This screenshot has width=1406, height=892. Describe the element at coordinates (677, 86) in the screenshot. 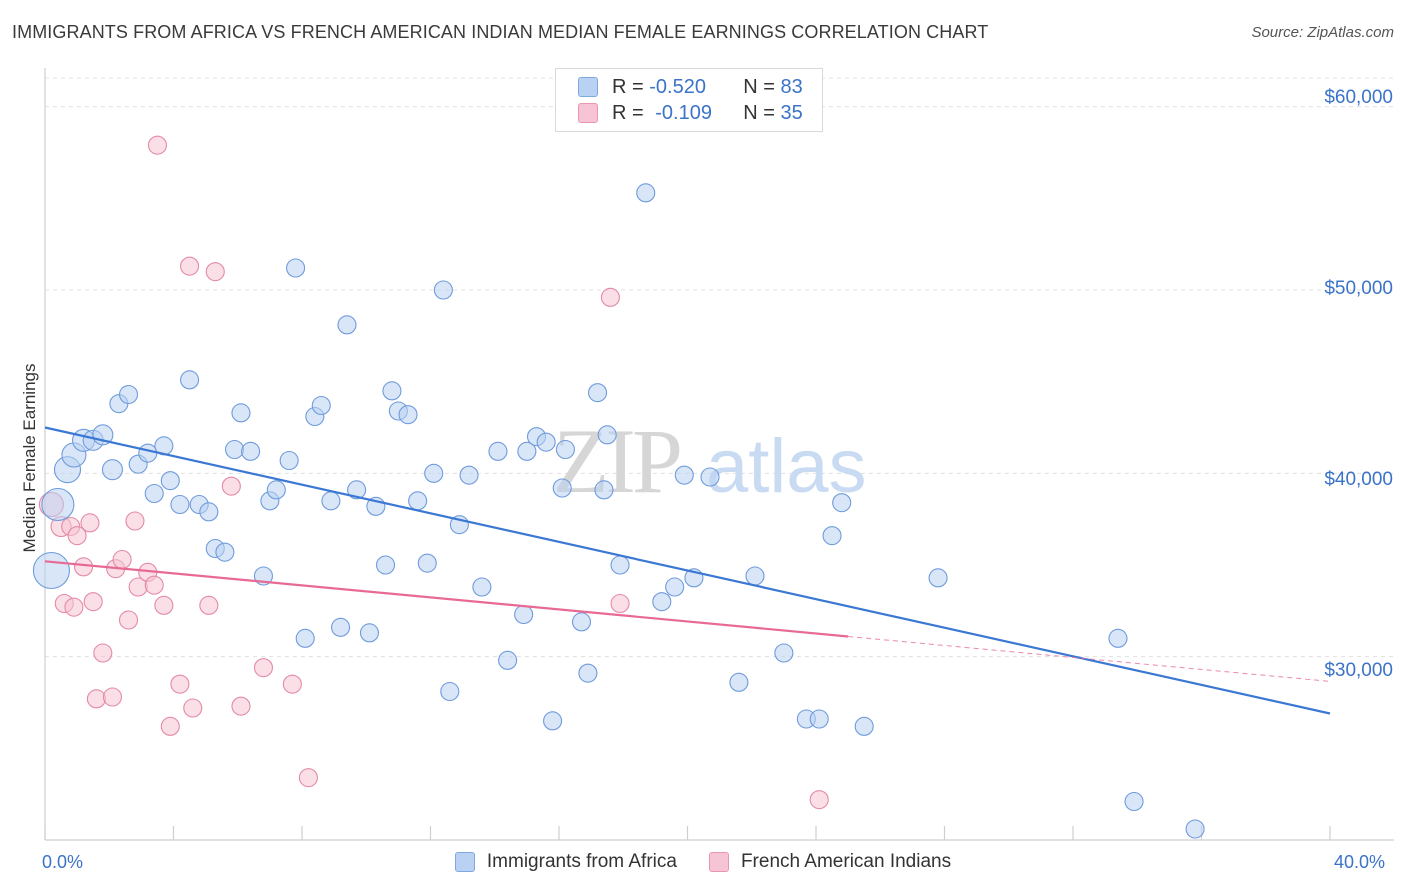

I see `r-value: -0.520` at that location.